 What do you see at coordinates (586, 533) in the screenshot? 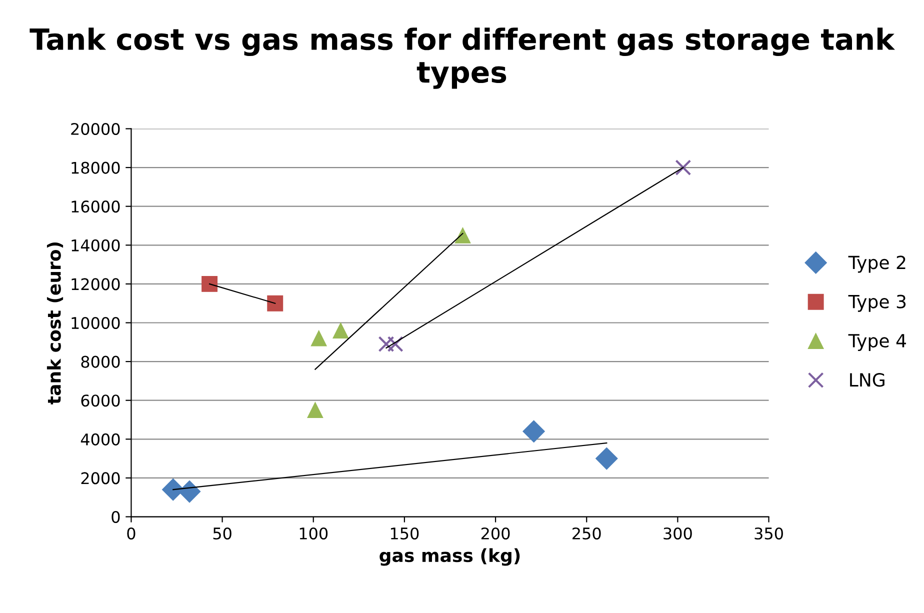
I see `x-tick-label: 250` at bounding box center [586, 533].